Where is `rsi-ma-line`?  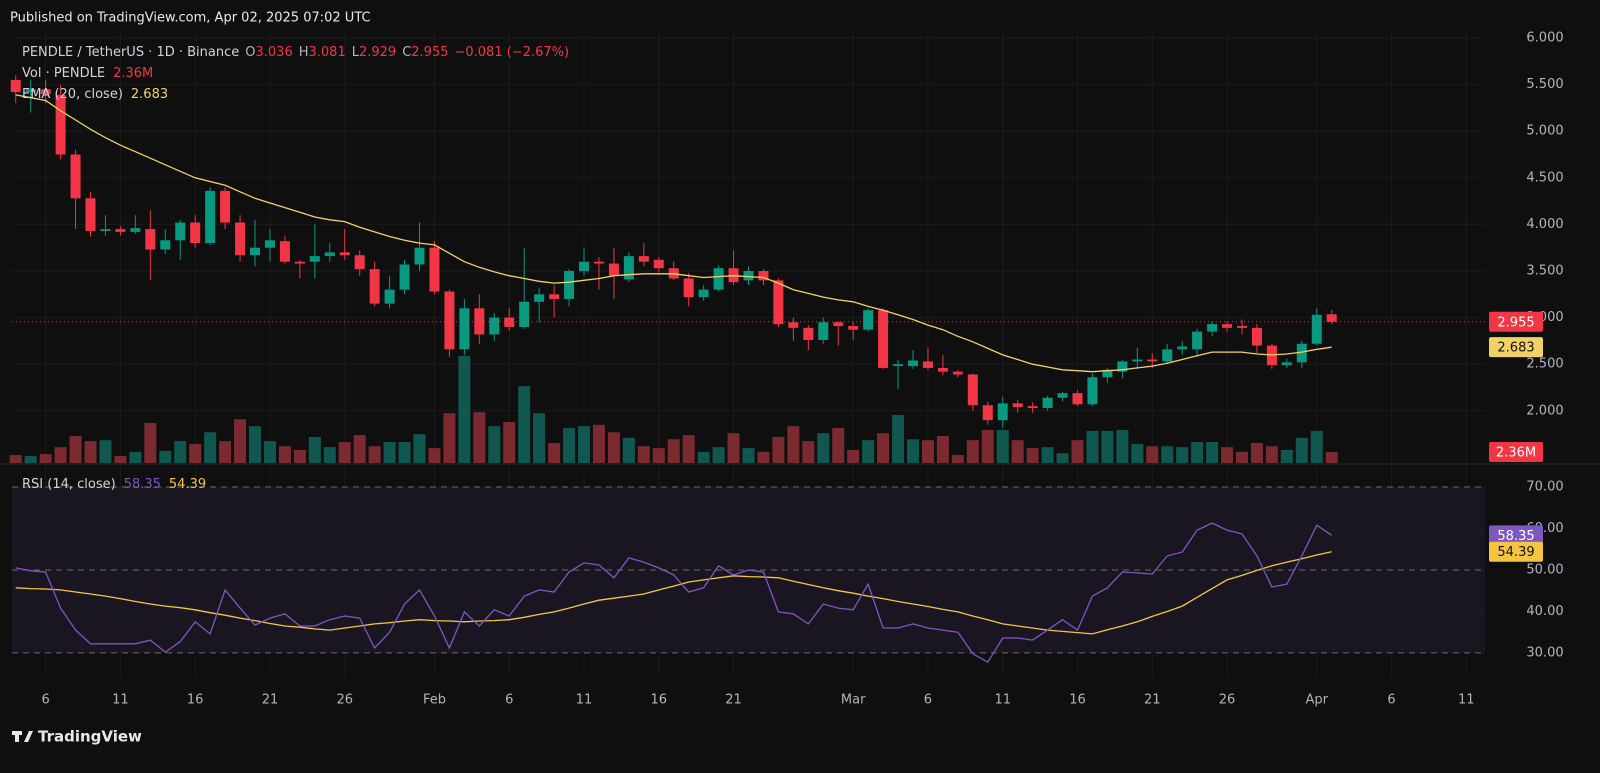 rsi-ma-line is located at coordinates (673, 593).